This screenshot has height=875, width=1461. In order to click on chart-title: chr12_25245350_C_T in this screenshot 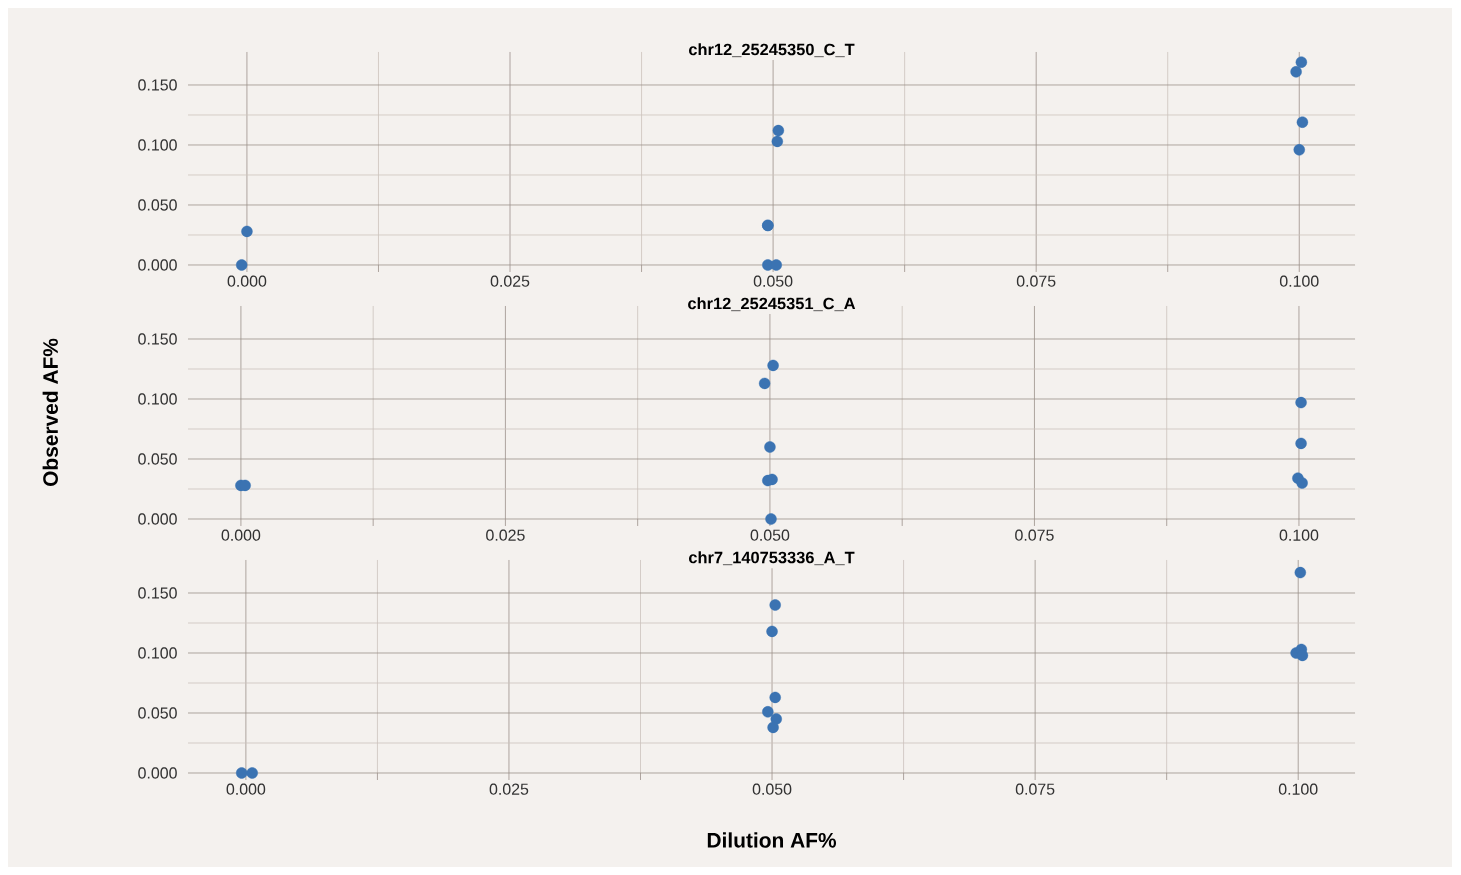, I will do `click(771, 50)`.